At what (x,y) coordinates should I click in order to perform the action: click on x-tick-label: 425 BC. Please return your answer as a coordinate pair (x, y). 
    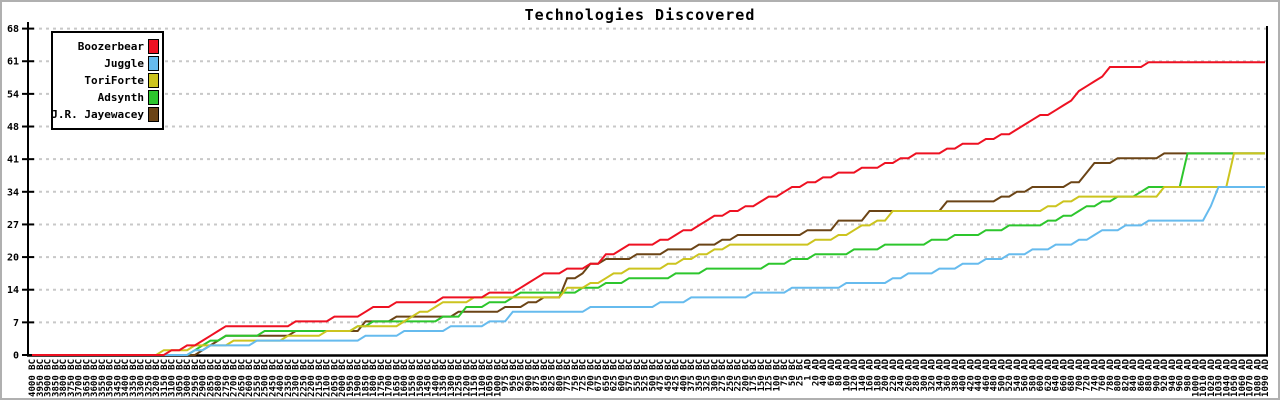
    Looking at the image, I should click on (677, 375).